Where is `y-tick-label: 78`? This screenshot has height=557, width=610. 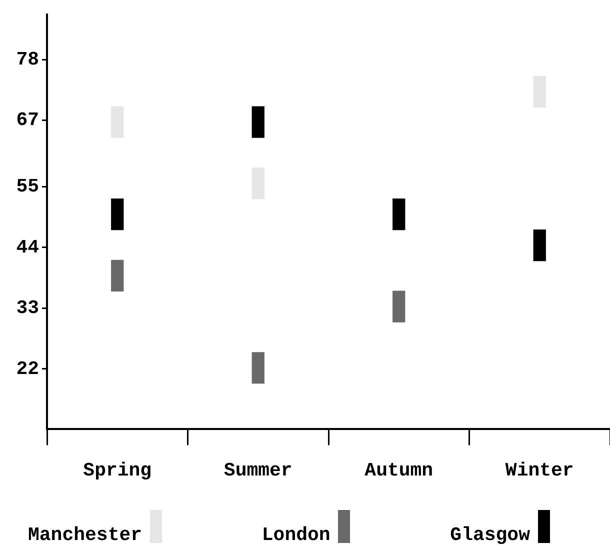 y-tick-label: 78 is located at coordinates (27, 59).